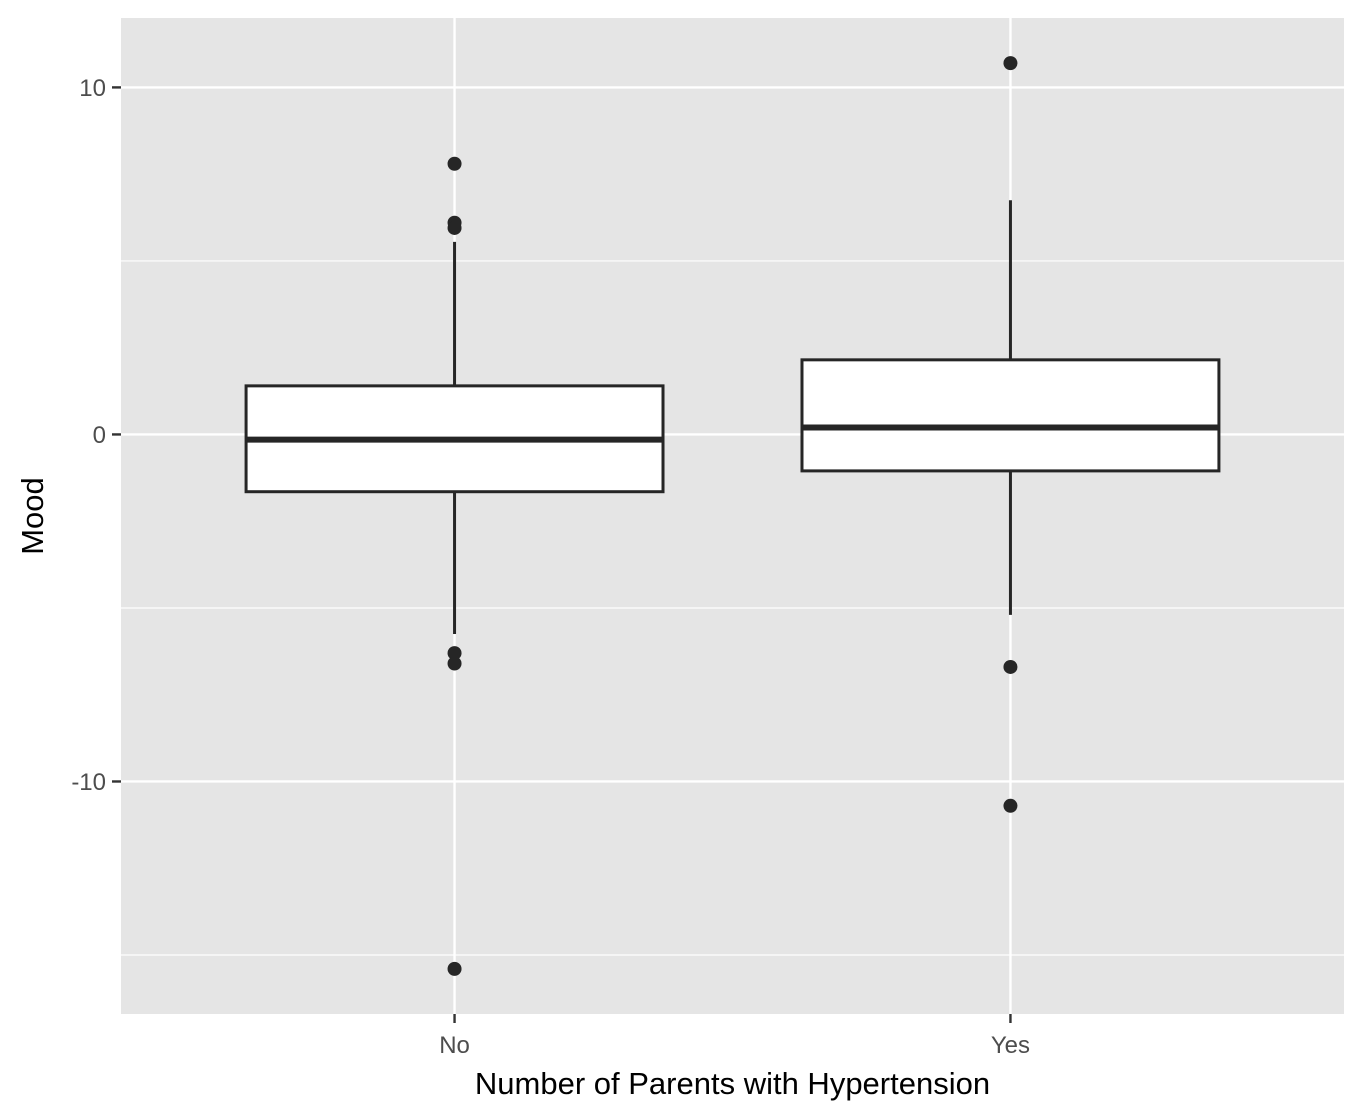 This screenshot has height=1120, width=1362. I want to click on y-tick-label: 0, so click(99, 435).